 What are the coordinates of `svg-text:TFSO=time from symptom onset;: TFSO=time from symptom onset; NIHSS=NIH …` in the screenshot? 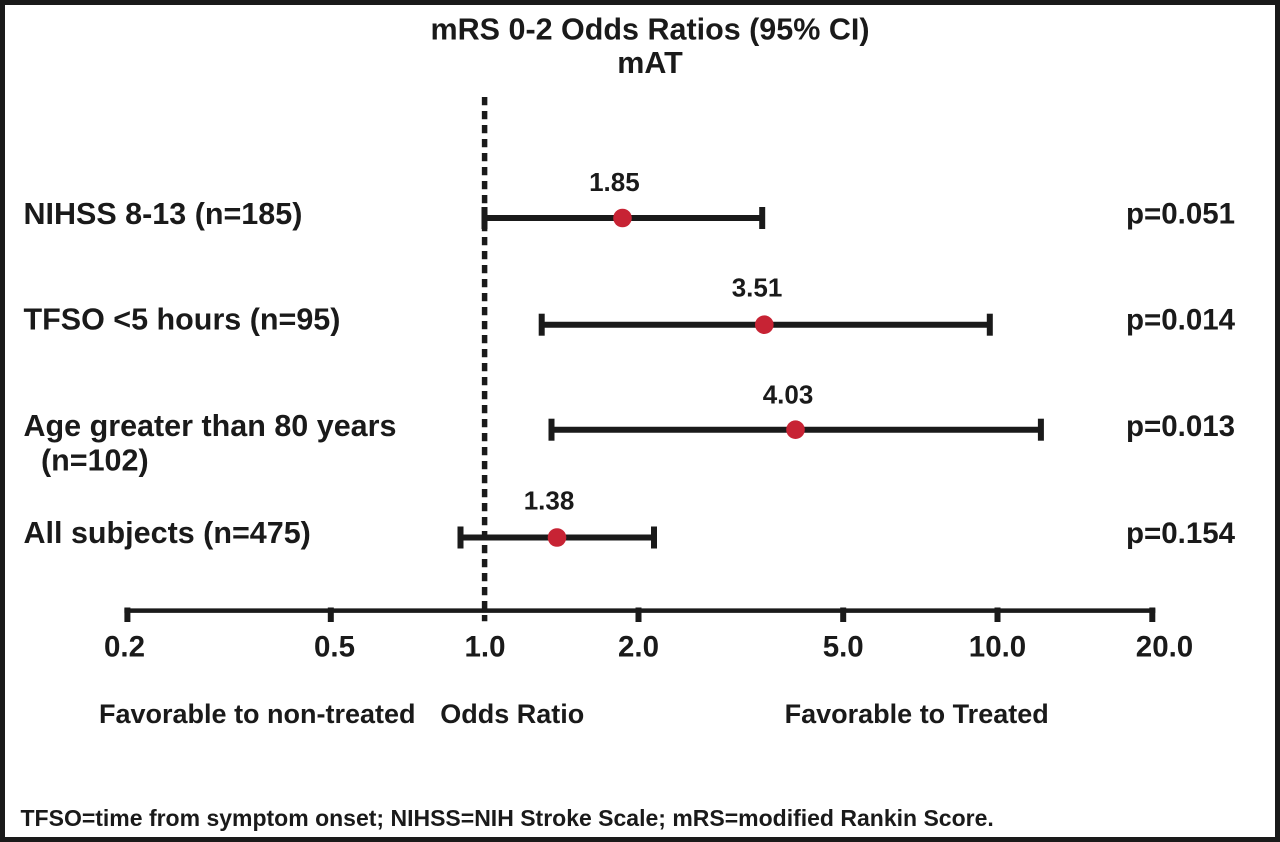 It's located at (507, 818).